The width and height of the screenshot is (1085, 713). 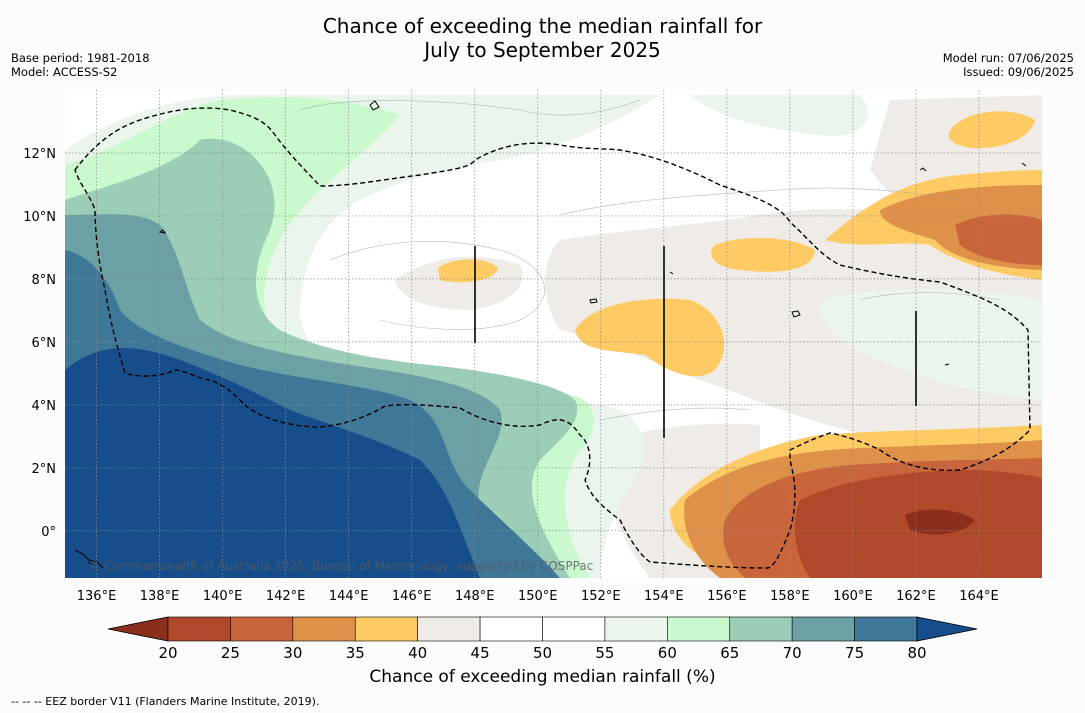 What do you see at coordinates (854, 653) in the screenshot?
I see `colorbar-tick-label: 75` at bounding box center [854, 653].